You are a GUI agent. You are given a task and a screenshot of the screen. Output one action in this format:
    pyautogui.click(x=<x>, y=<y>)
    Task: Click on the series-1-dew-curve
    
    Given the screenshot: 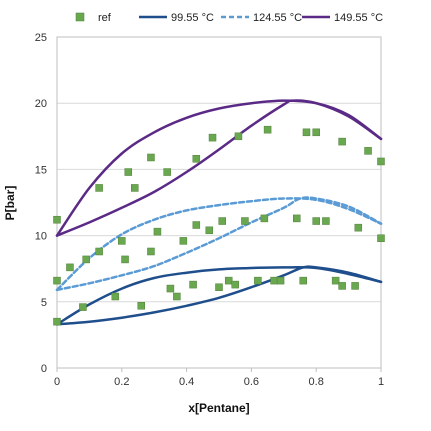 What is the action you would take?
    pyautogui.click(x=219, y=296)
    